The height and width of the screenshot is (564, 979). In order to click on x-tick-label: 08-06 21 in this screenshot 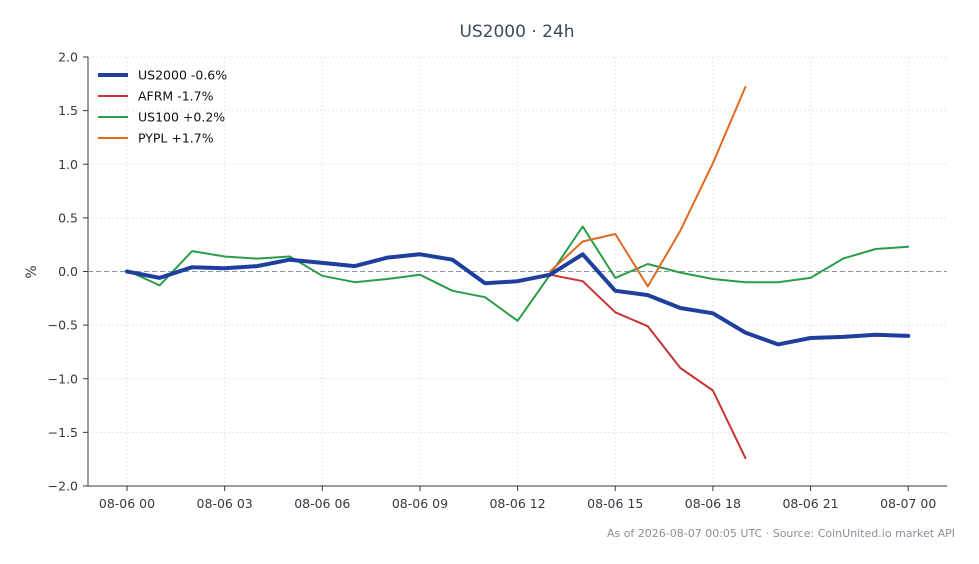, I will do `click(810, 503)`.